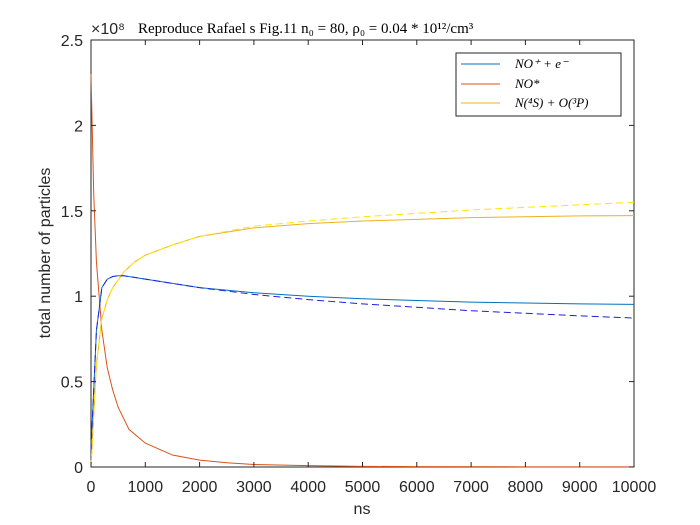  I want to click on x-axis-label: ns, so click(362, 509).